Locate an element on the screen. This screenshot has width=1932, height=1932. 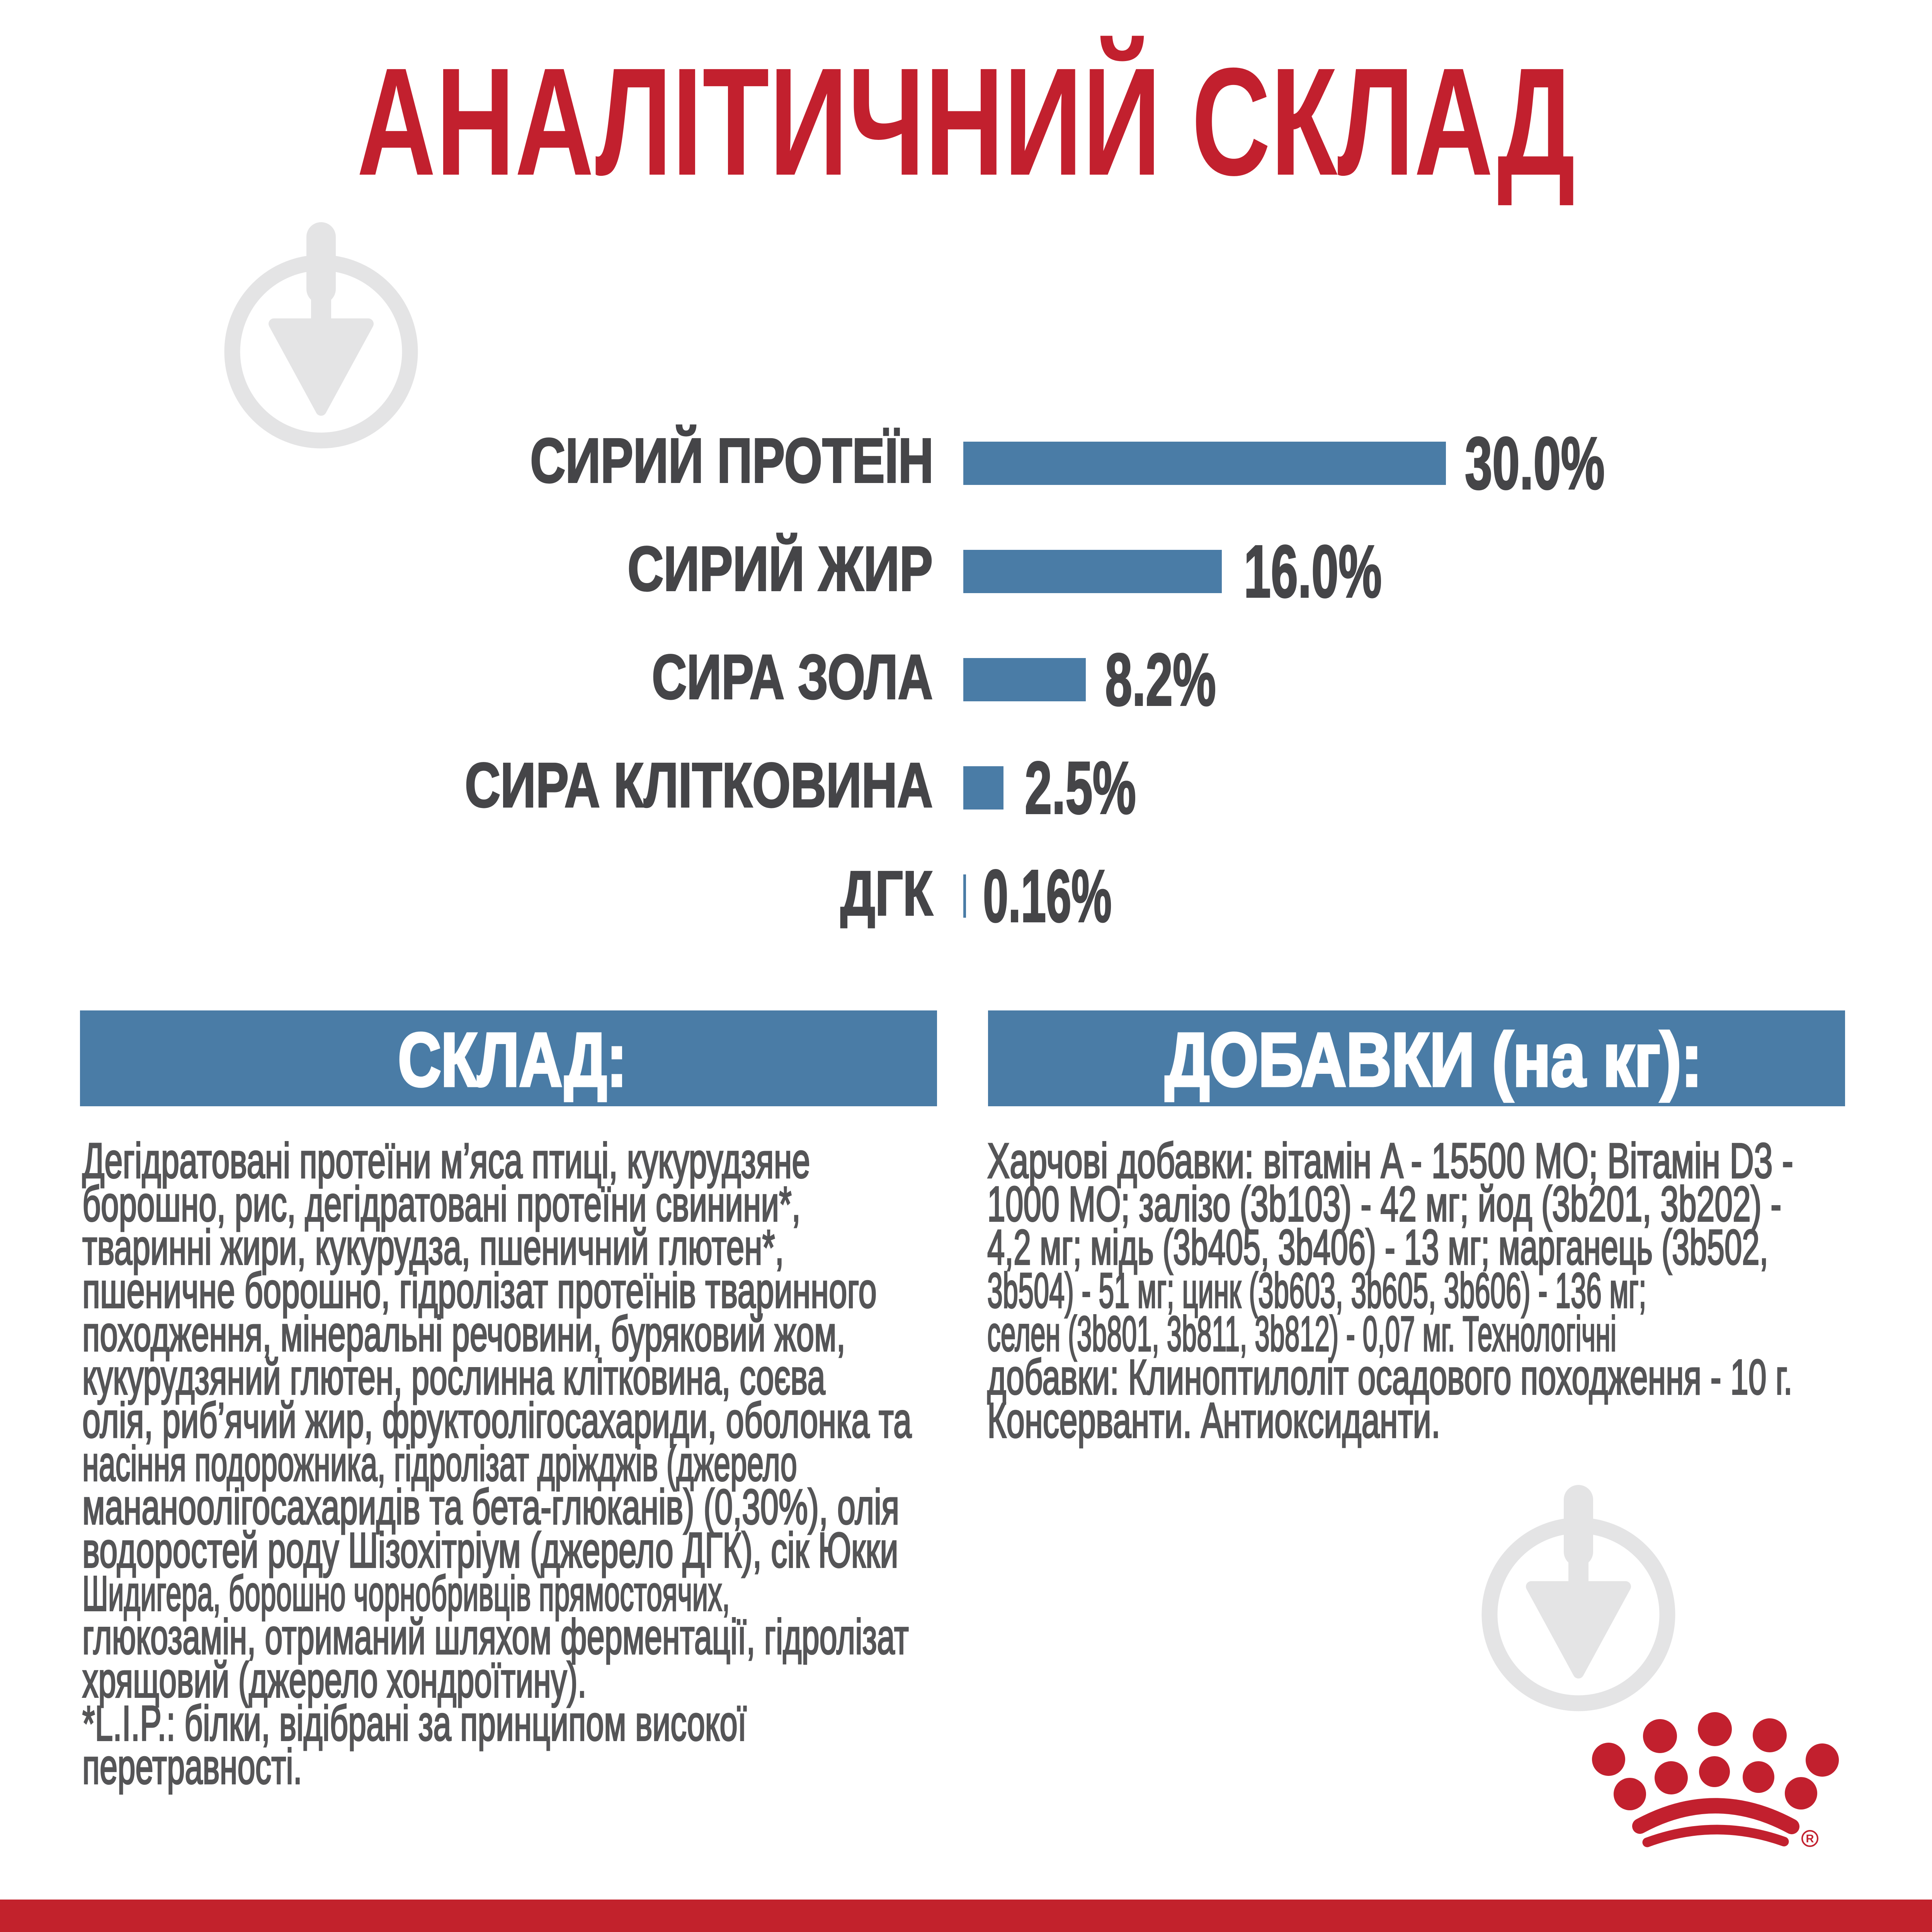
svg-text: СИРА ЗОЛА is located at coordinates (793, 677).